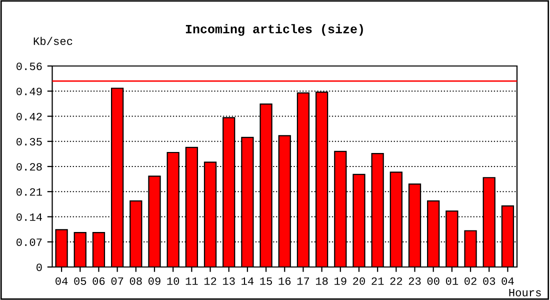 The width and height of the screenshot is (550, 300). Describe the element at coordinates (433, 281) in the screenshot. I see `x-tick-label: 00` at that location.